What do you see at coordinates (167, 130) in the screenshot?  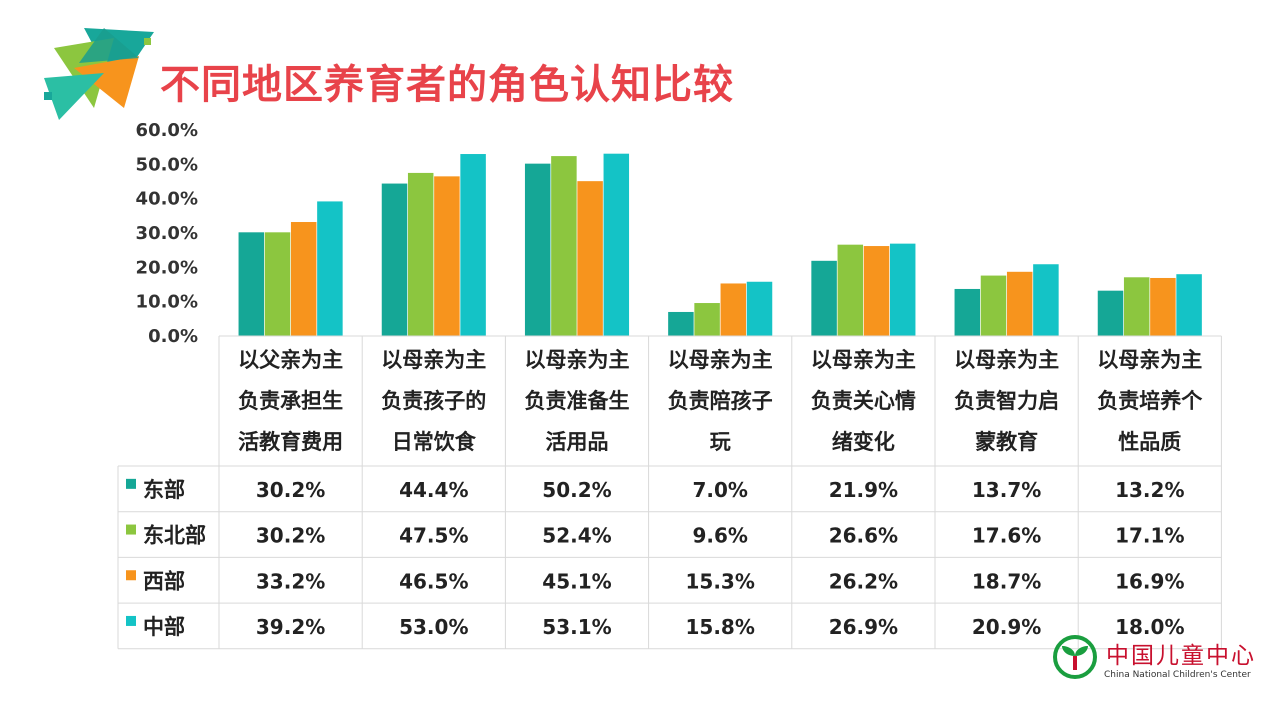 I see `y-tick-label: 60.0%` at bounding box center [167, 130].